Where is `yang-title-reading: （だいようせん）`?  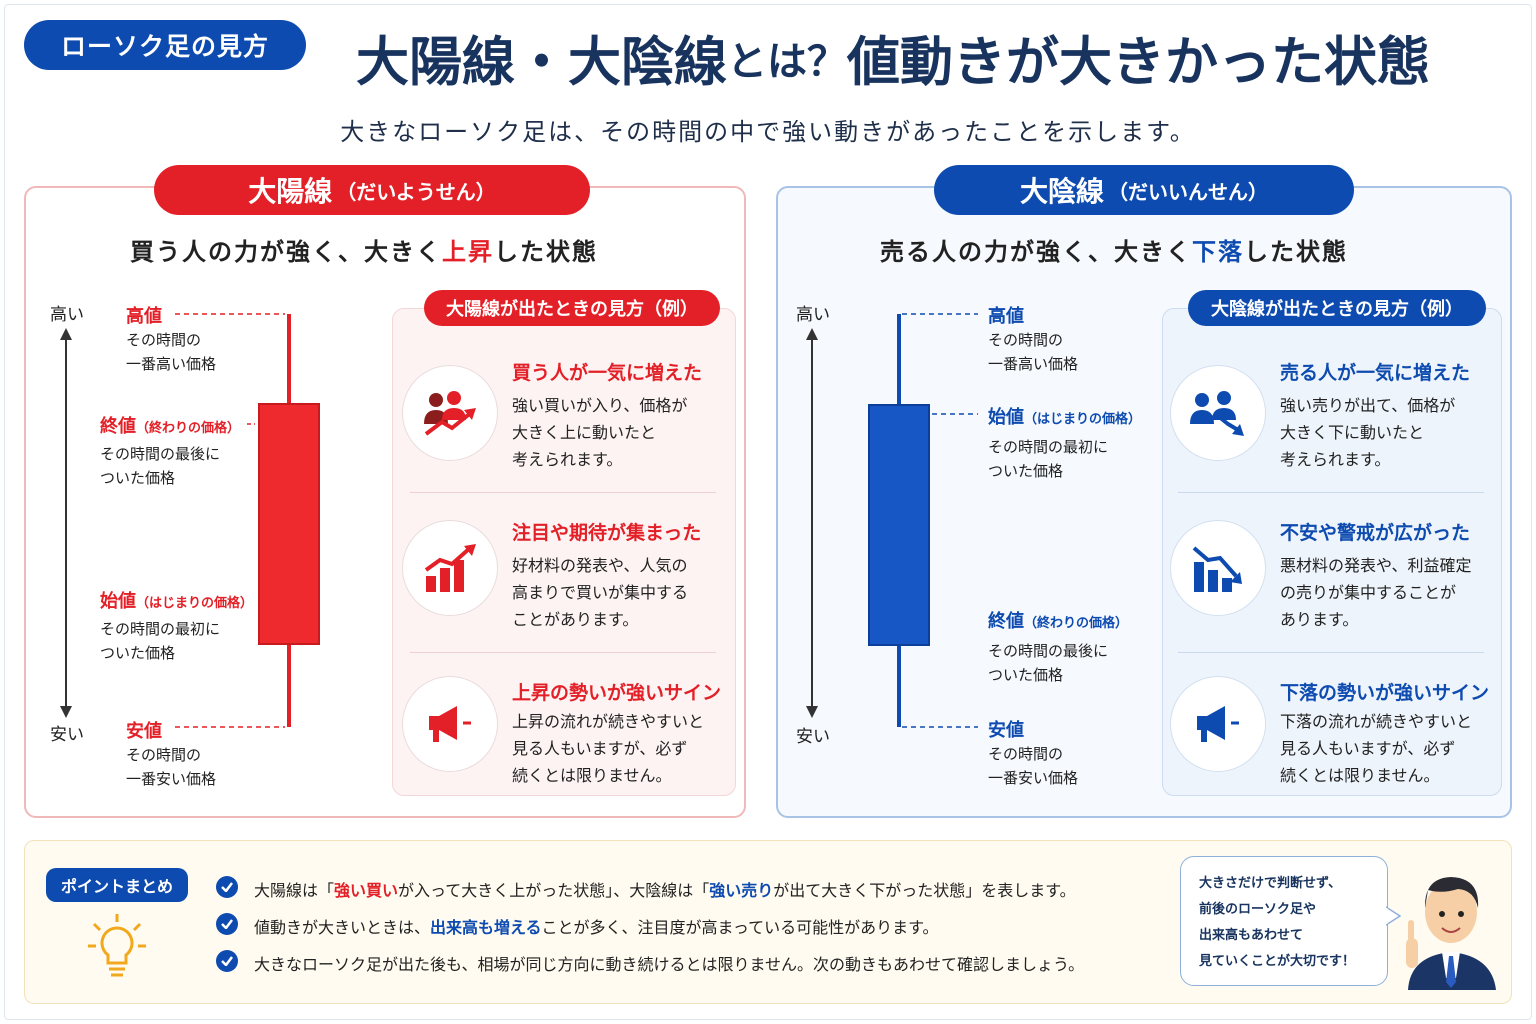
yang-title-reading: （だいようせん） is located at coordinates (416, 191).